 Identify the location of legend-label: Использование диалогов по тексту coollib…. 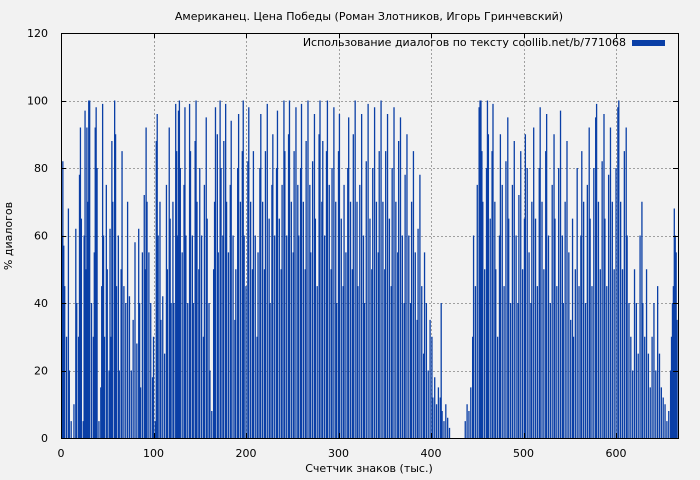
(464, 42).